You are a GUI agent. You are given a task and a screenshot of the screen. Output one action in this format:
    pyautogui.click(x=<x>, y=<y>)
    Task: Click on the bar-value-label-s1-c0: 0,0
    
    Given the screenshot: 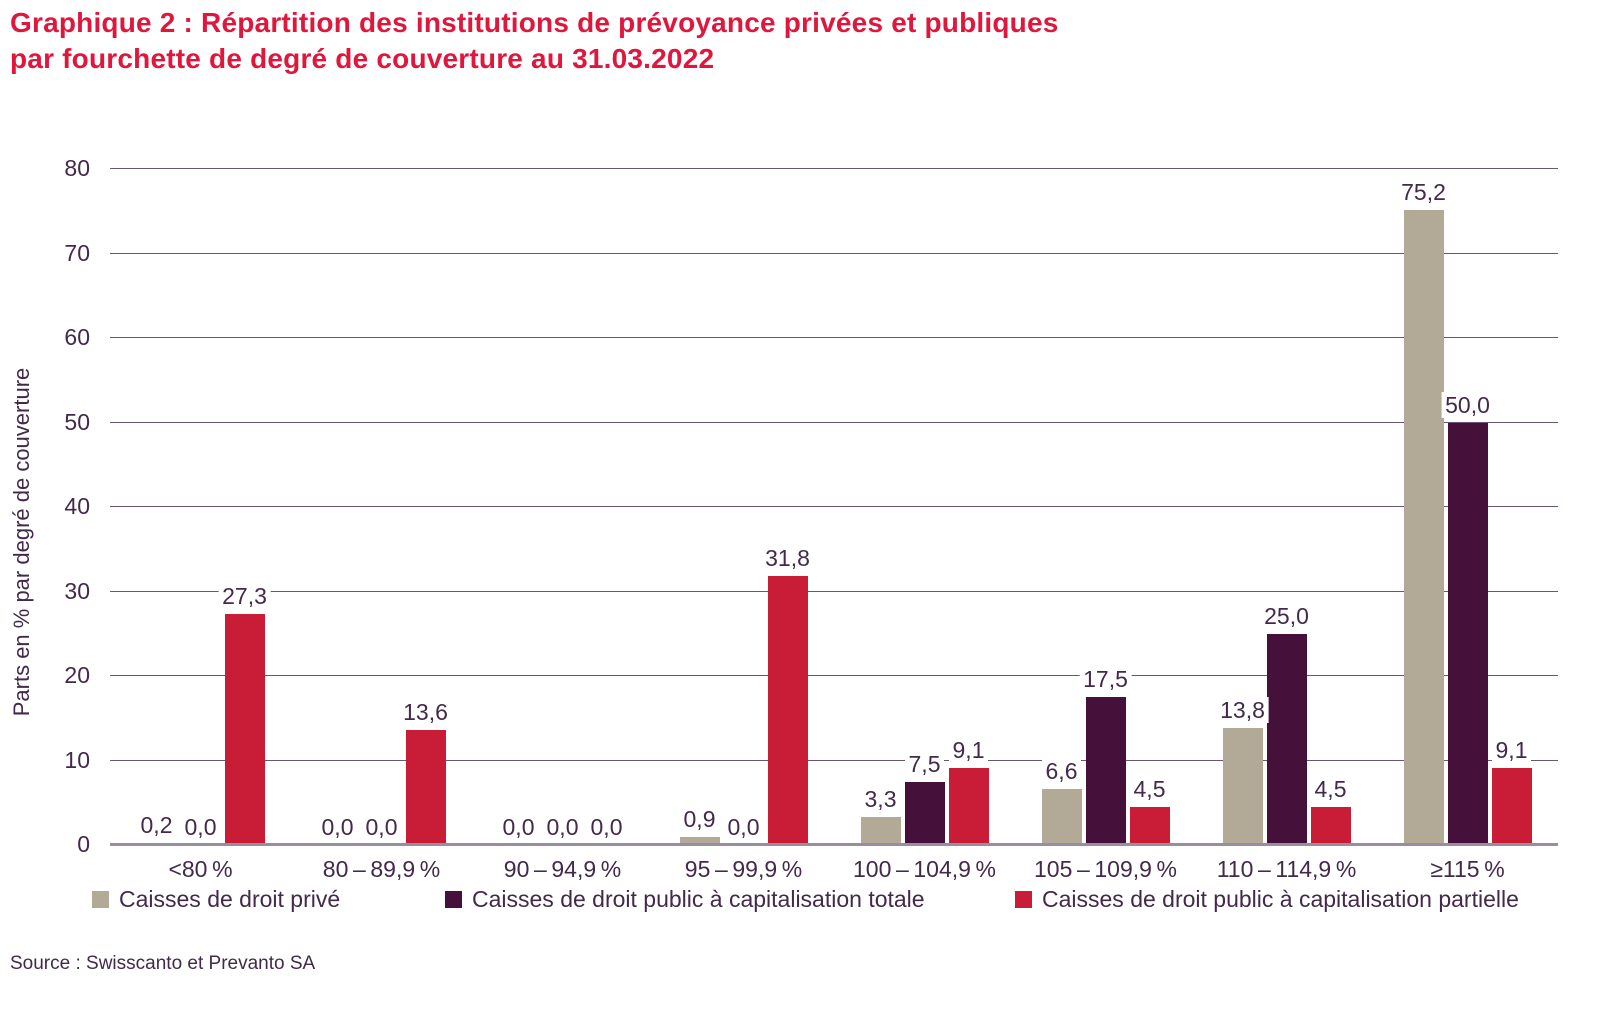 What is the action you would take?
    pyautogui.click(x=200, y=827)
    